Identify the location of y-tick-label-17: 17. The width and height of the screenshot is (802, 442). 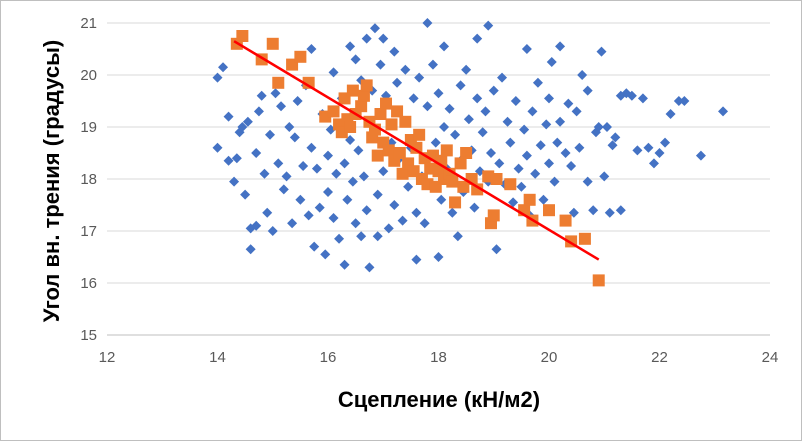
(88, 231).